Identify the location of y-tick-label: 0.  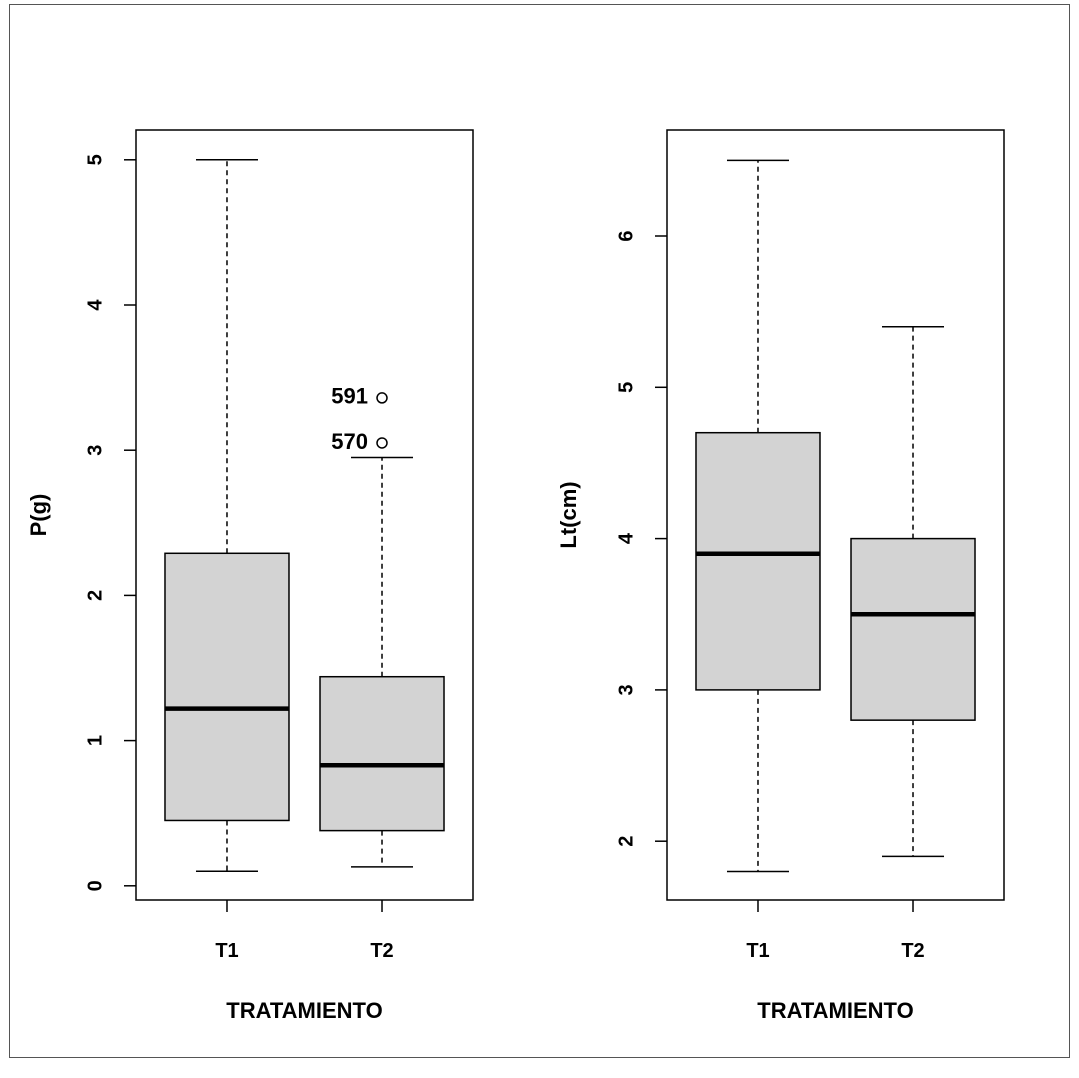
(95, 885).